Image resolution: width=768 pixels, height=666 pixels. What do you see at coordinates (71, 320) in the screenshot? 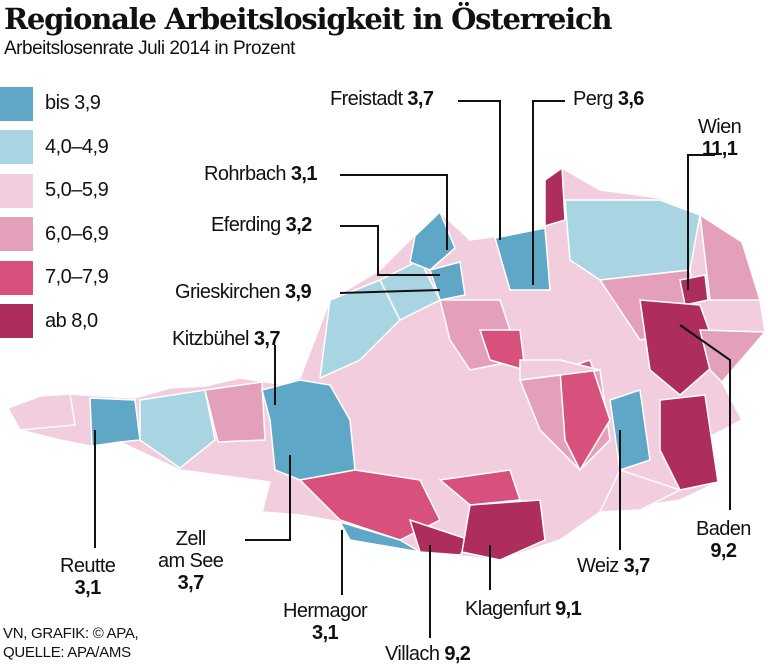
I see `legend-label: ab 8,0` at bounding box center [71, 320].